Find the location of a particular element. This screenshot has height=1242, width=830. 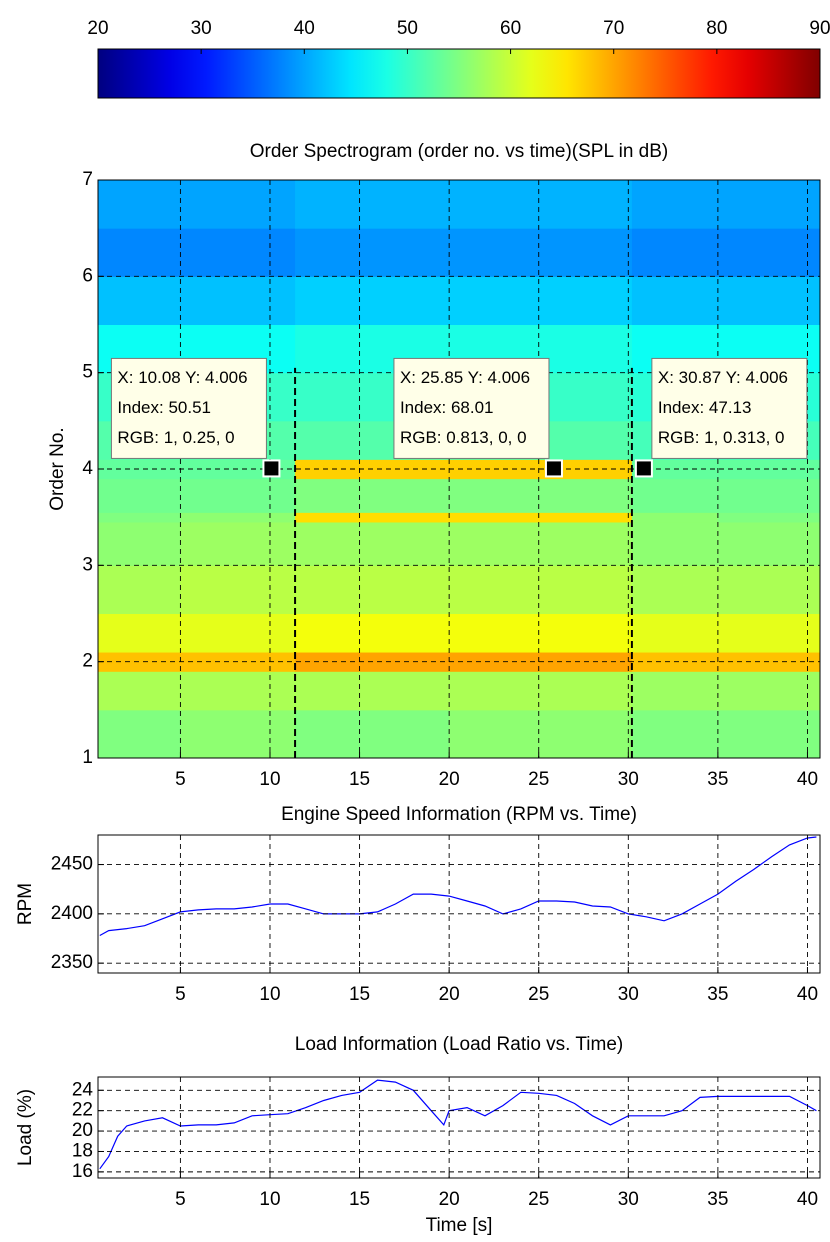

datatip-text: Index: 68.01 is located at coordinates (447, 407).